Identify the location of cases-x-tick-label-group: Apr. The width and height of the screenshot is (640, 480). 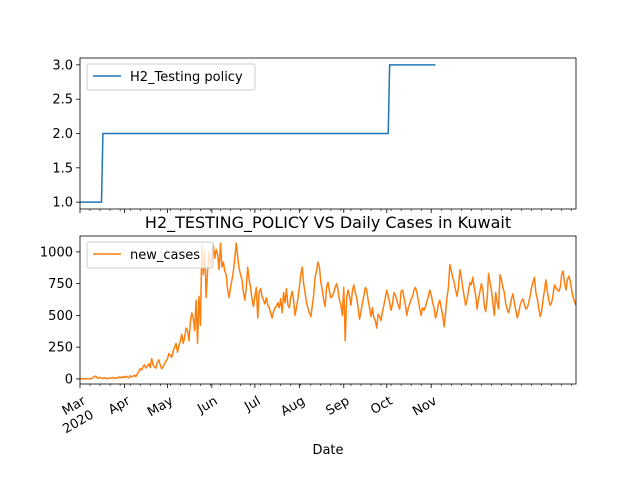
(120, 405).